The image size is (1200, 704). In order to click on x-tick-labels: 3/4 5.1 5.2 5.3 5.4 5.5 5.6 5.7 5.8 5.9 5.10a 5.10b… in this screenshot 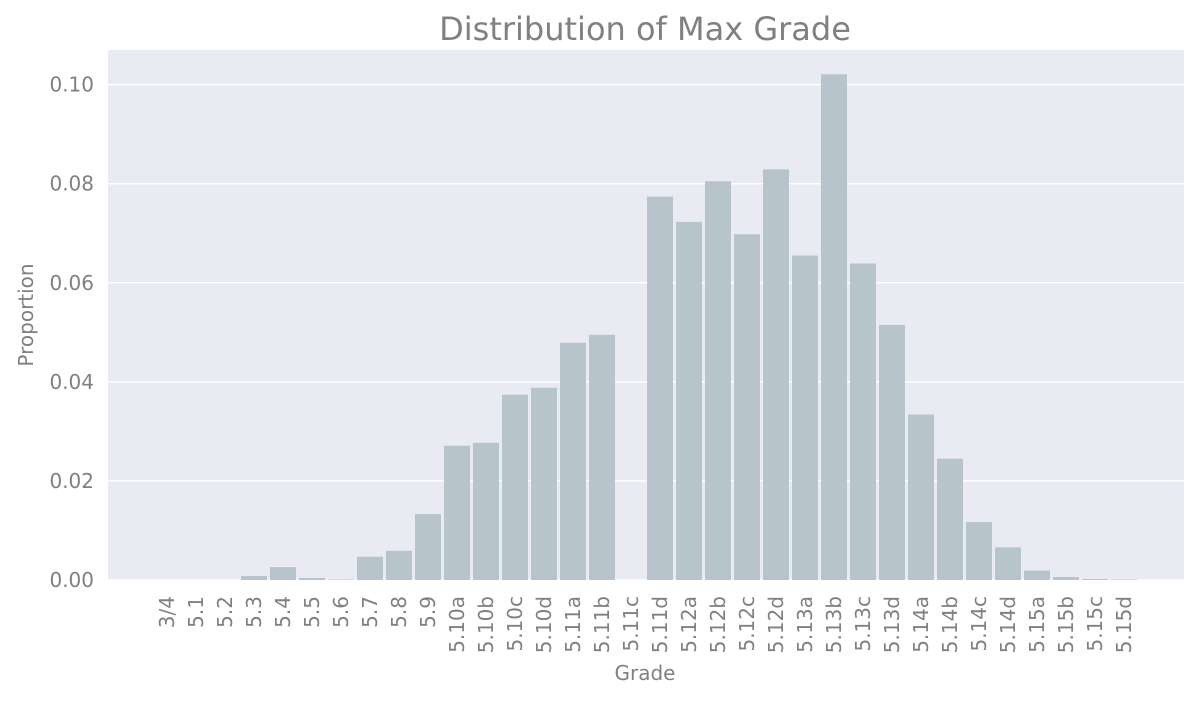, I will do `click(645, 624)`.